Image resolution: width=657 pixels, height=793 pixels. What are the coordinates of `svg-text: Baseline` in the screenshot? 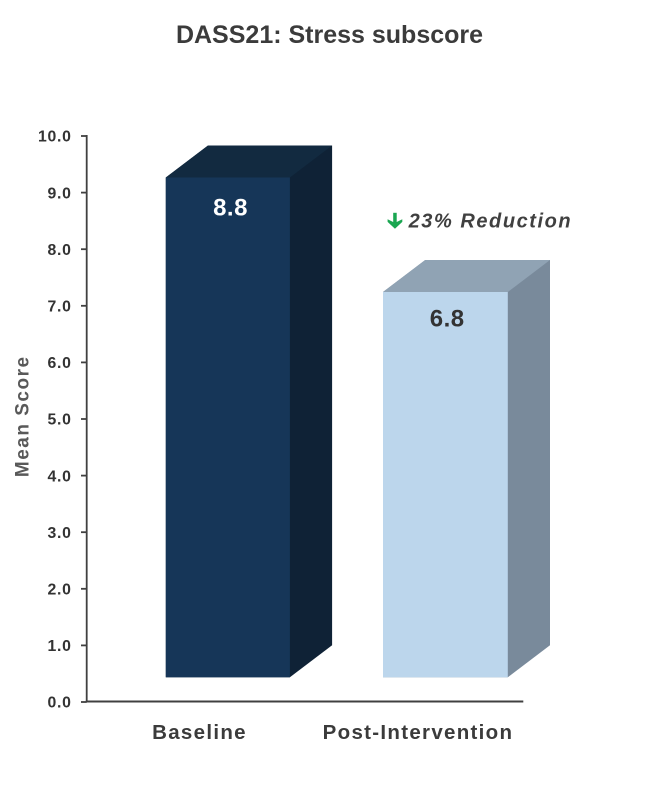 It's located at (199, 732).